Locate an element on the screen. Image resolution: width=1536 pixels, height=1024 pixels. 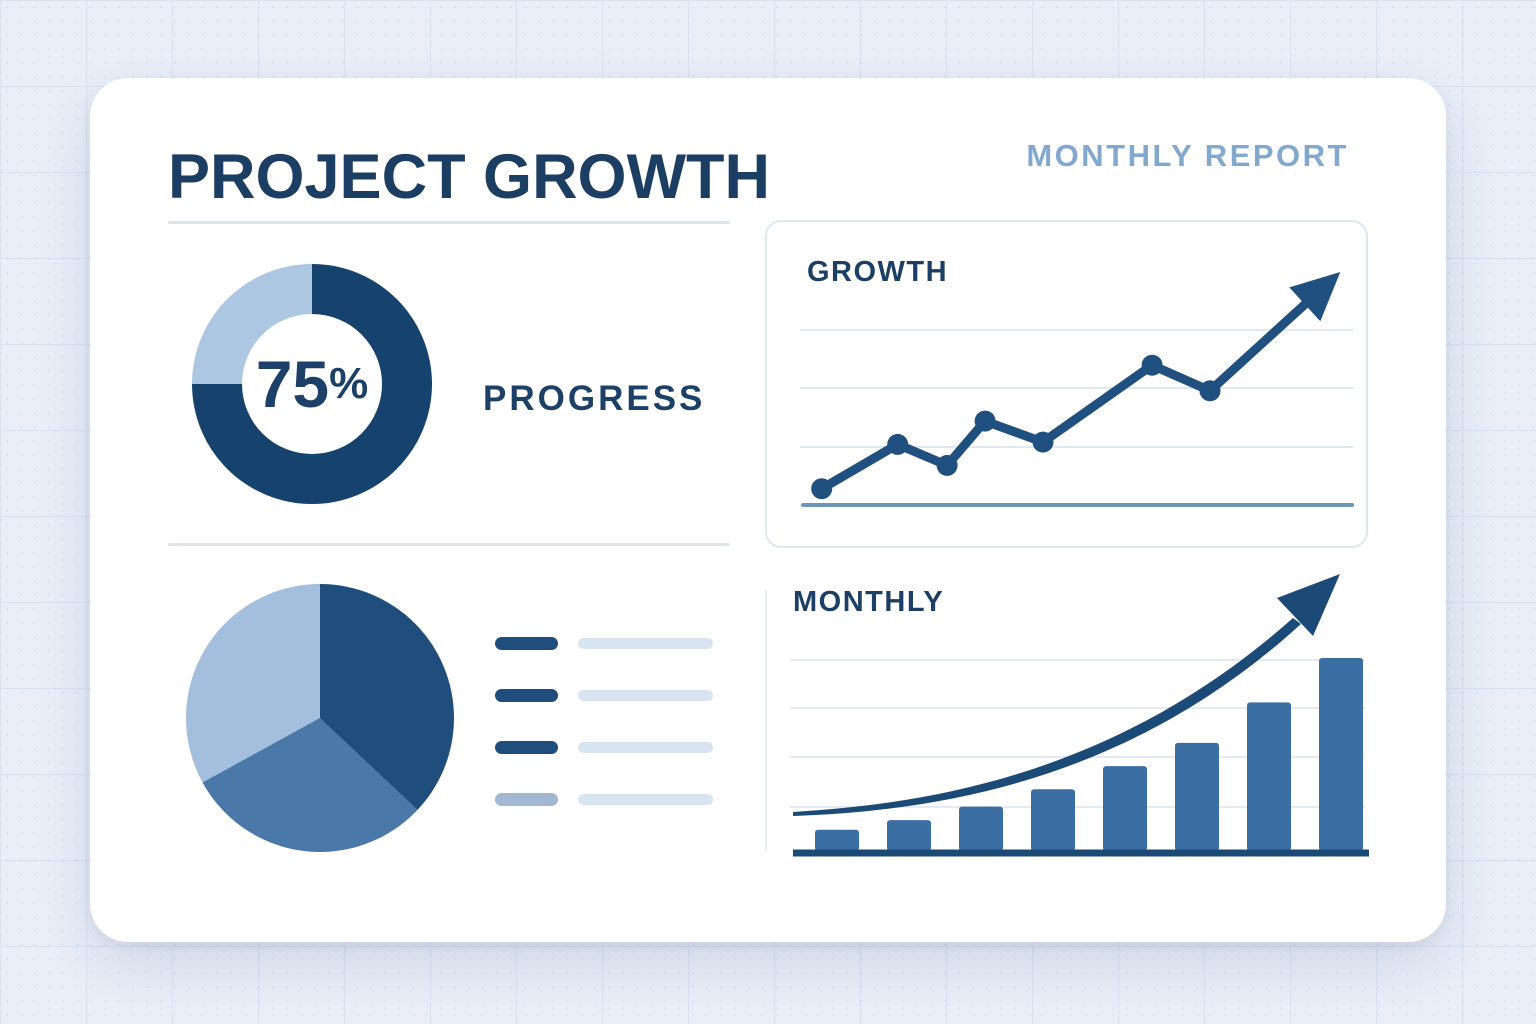
growth-polyline is located at coordinates (1063, 396).